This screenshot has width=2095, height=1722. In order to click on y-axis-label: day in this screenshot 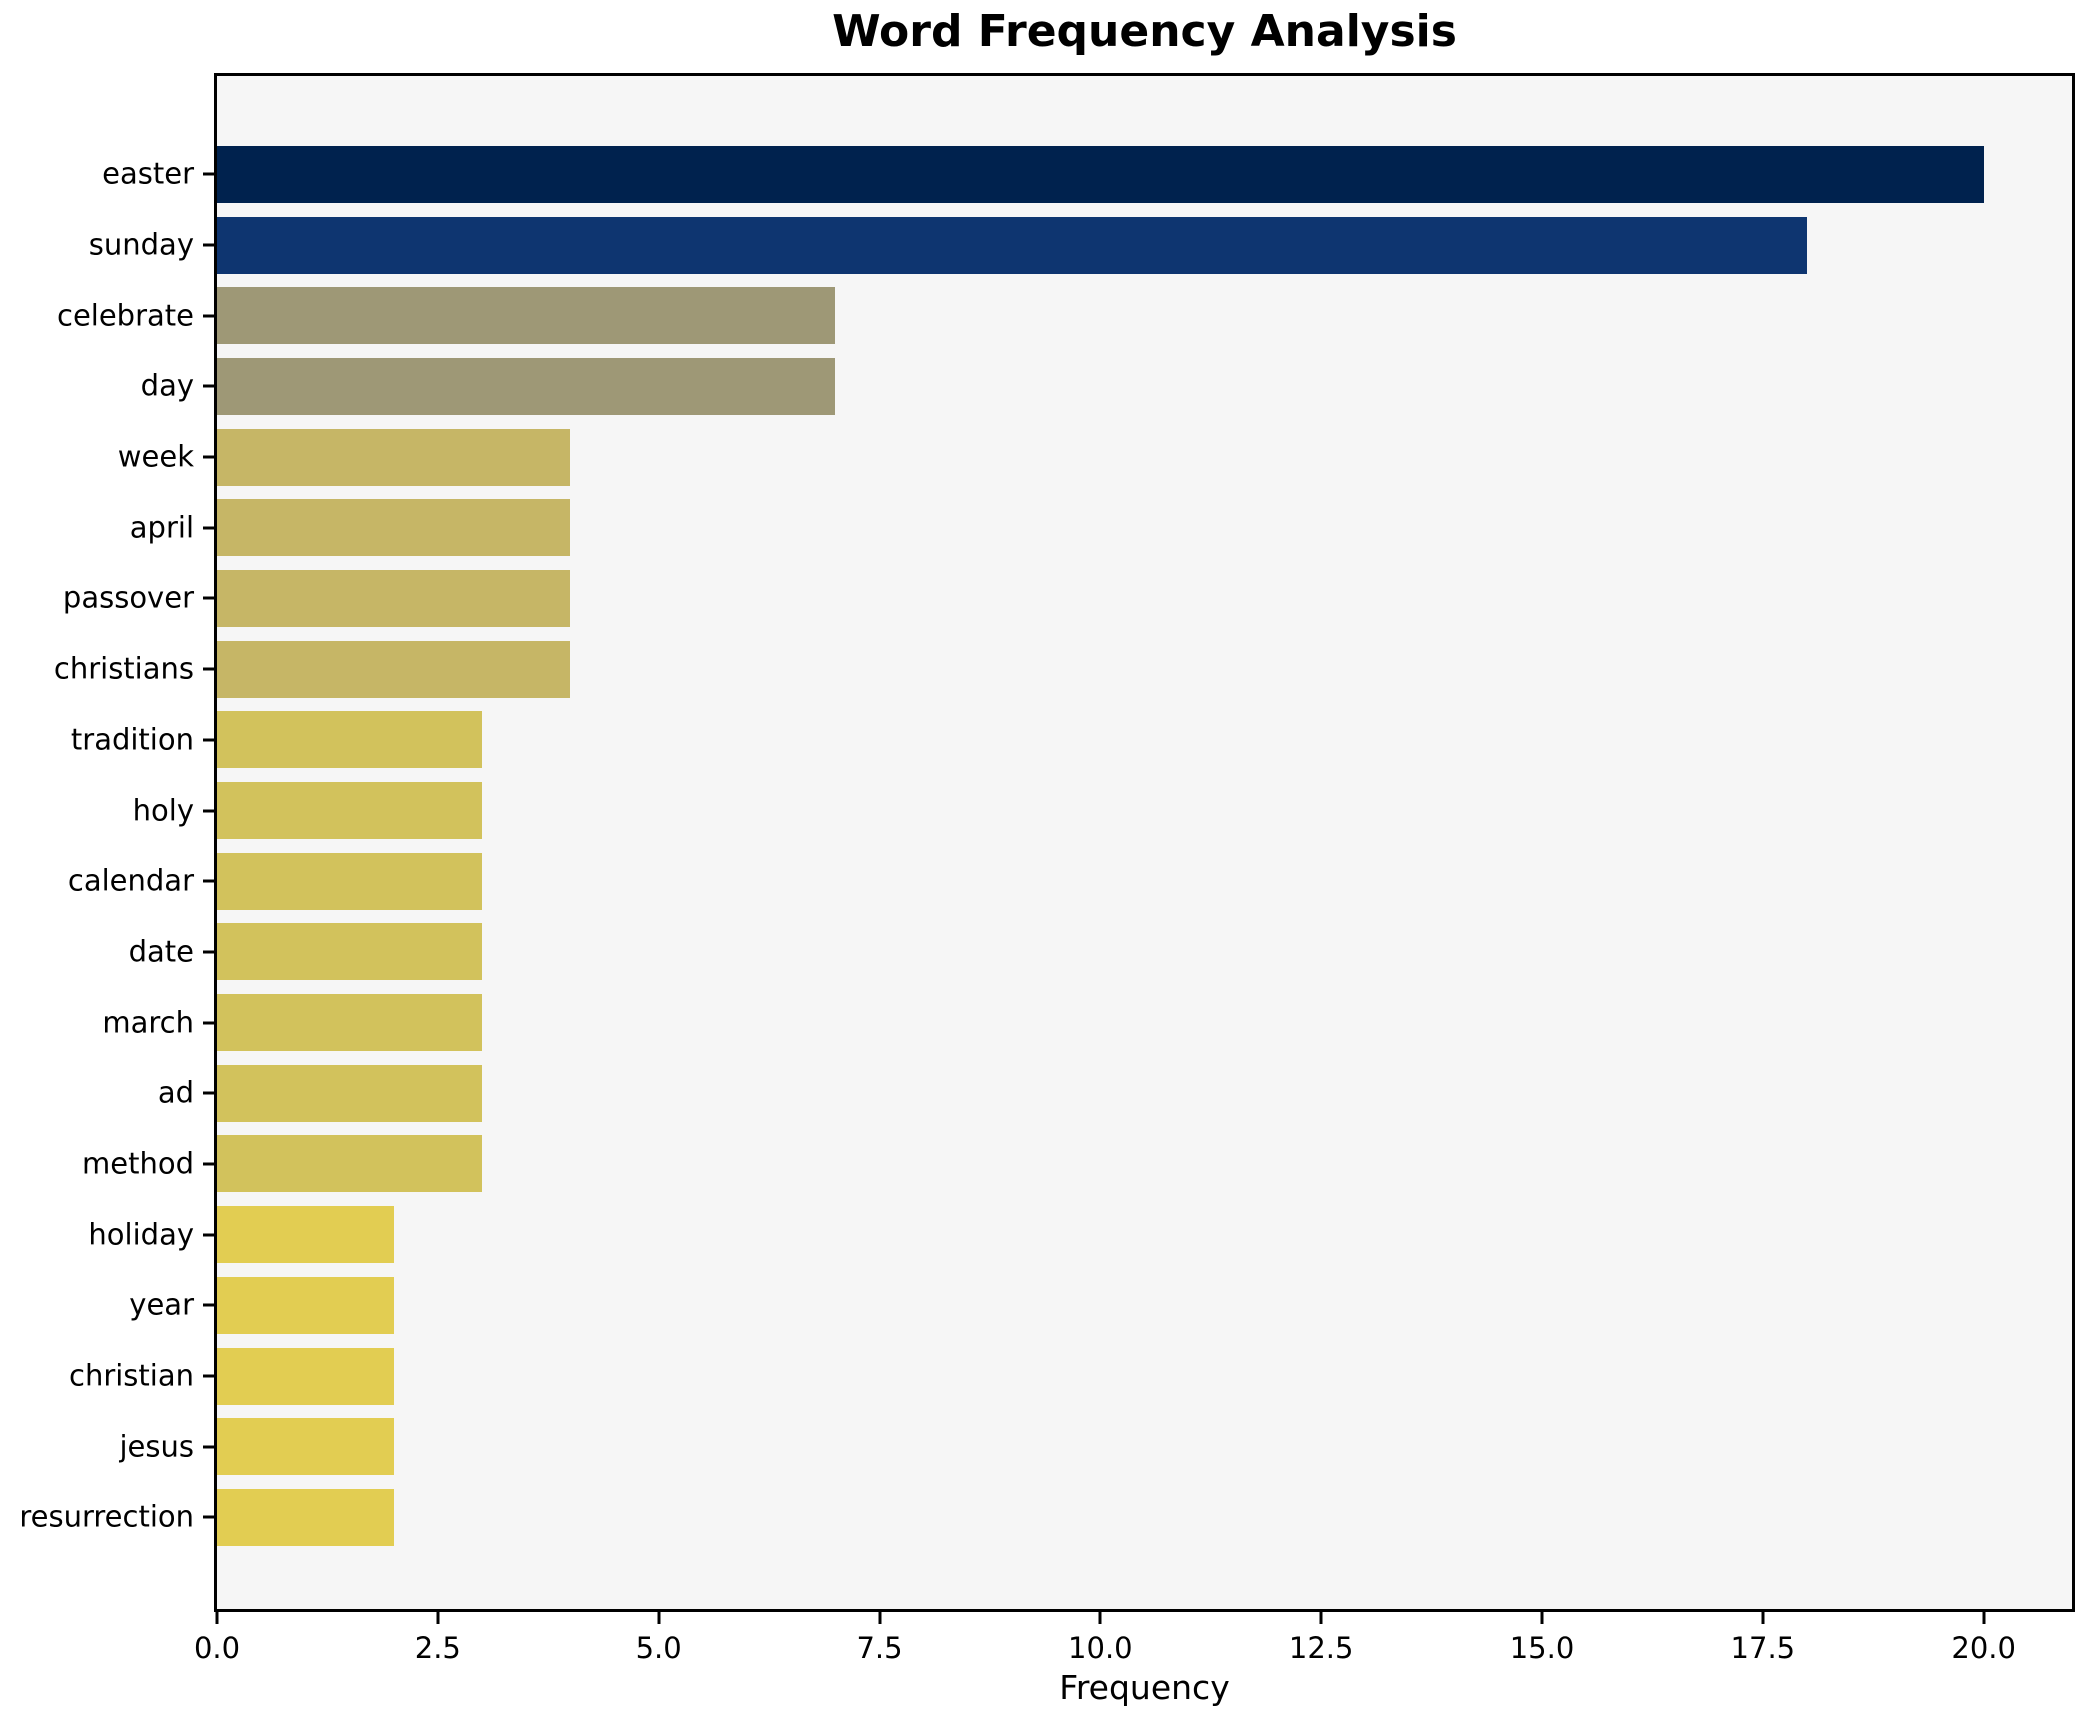, I will do `click(167, 385)`.